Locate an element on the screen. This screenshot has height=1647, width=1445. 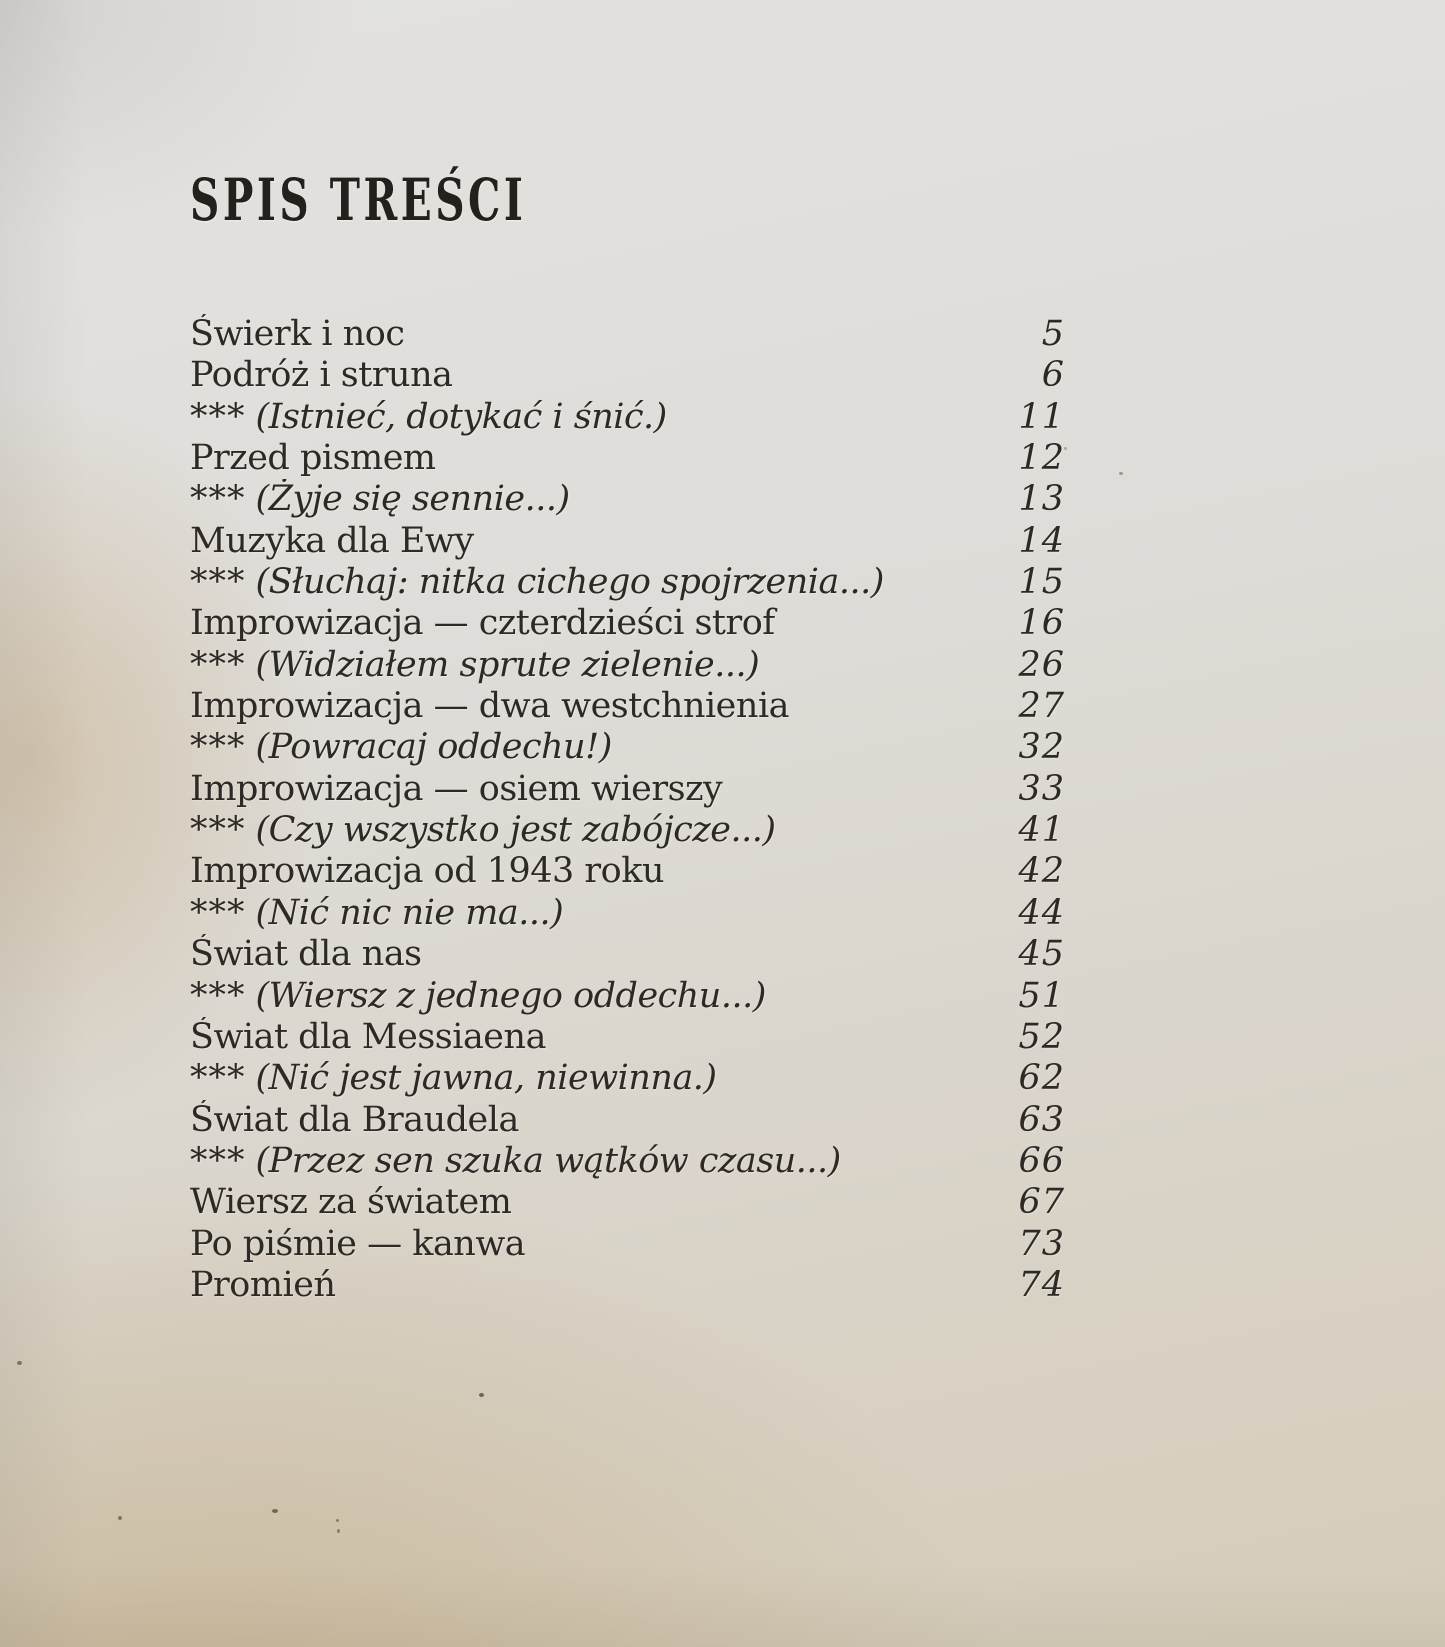
toc-row: Improwizacja — dwa westchnienia 27 is located at coordinates (627, 706).